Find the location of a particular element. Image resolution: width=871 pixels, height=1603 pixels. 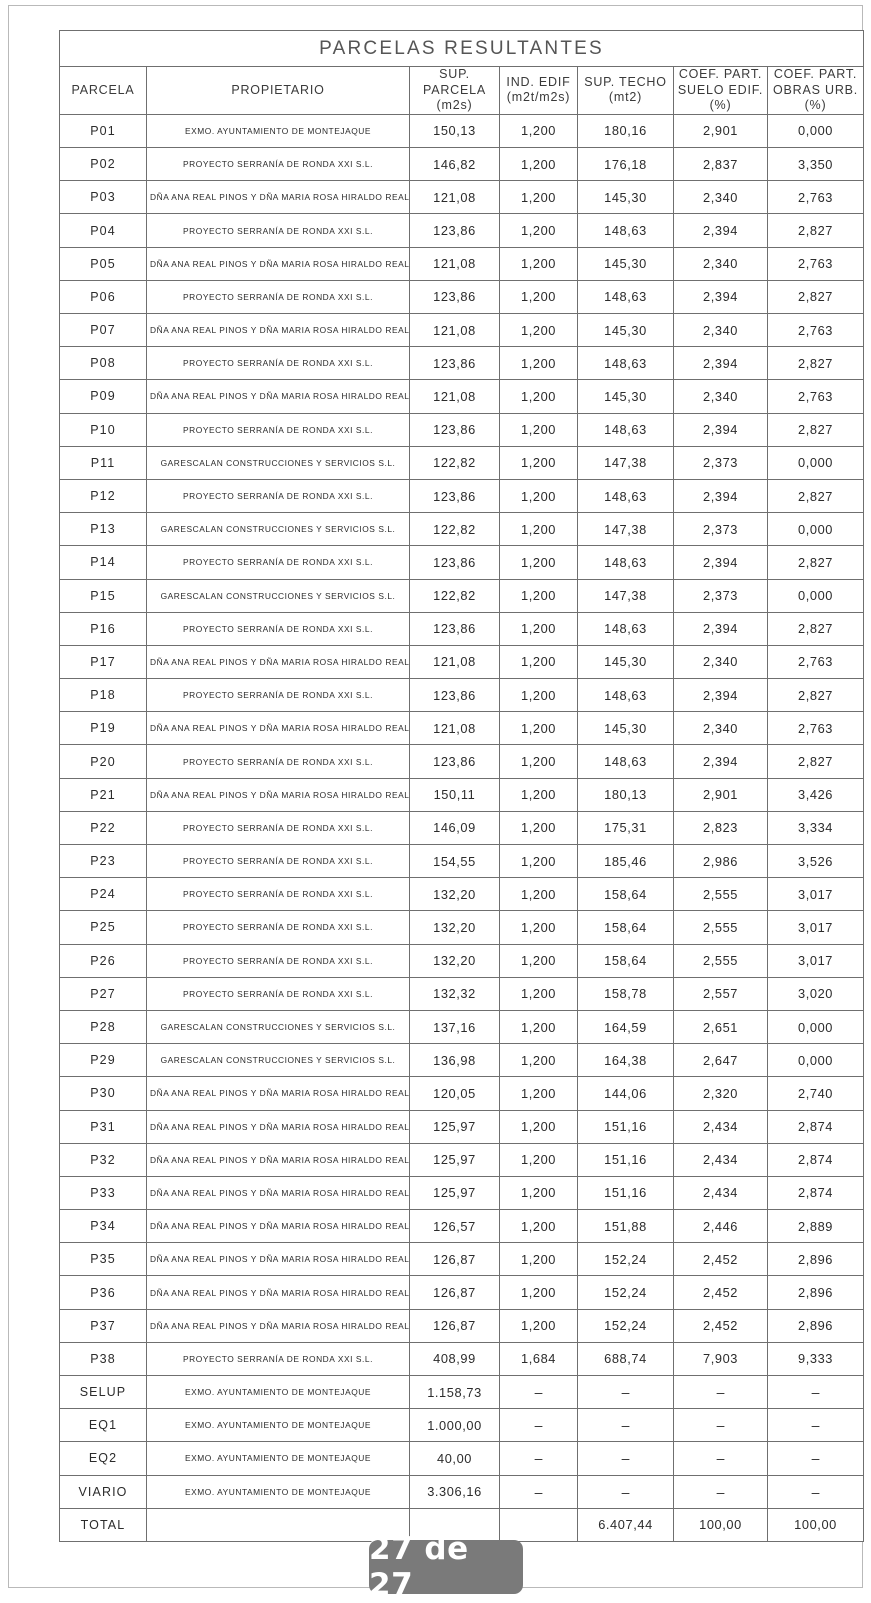

cell-sup_parcela: 126,57 is located at coordinates (454, 1226).